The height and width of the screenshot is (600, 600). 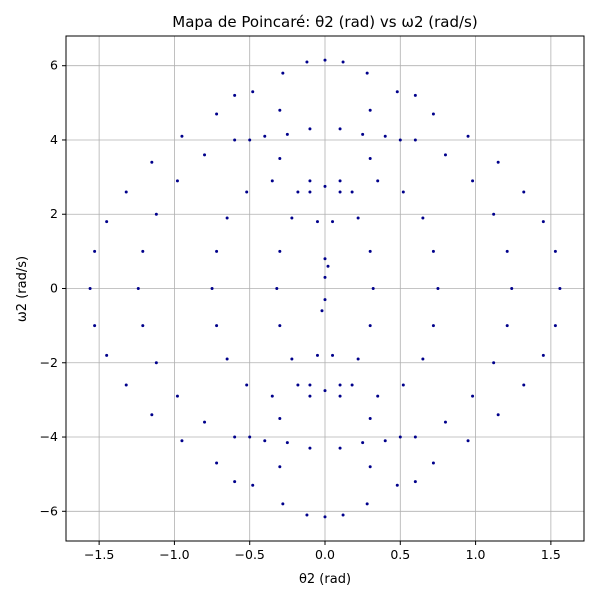 I want to click on y-tick-label: −2, so click(x=49, y=362).